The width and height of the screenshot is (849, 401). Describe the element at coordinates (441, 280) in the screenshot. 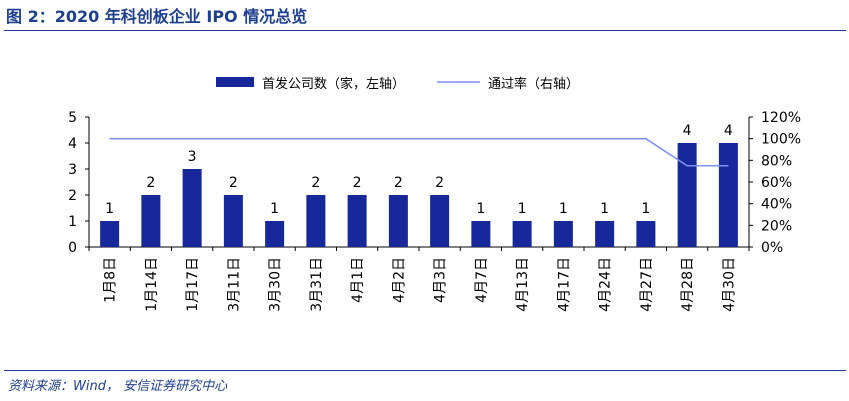

I see `x-tick-label: 4月3日` at that location.